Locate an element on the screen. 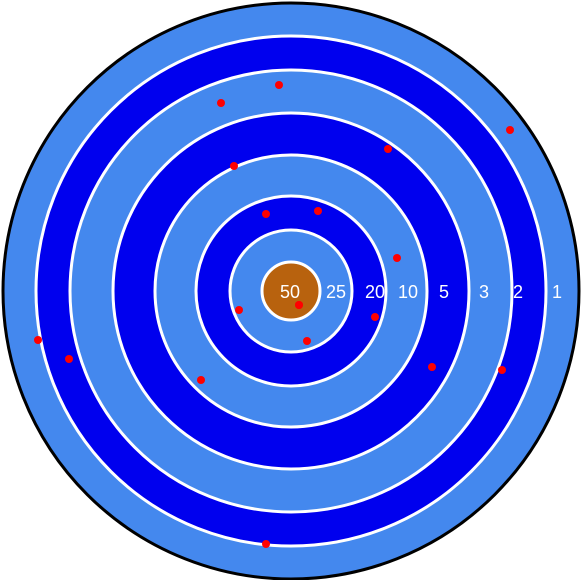 Image resolution: width=585 pixels, height=580 pixels. ring-label-5: 5 is located at coordinates (444, 292).